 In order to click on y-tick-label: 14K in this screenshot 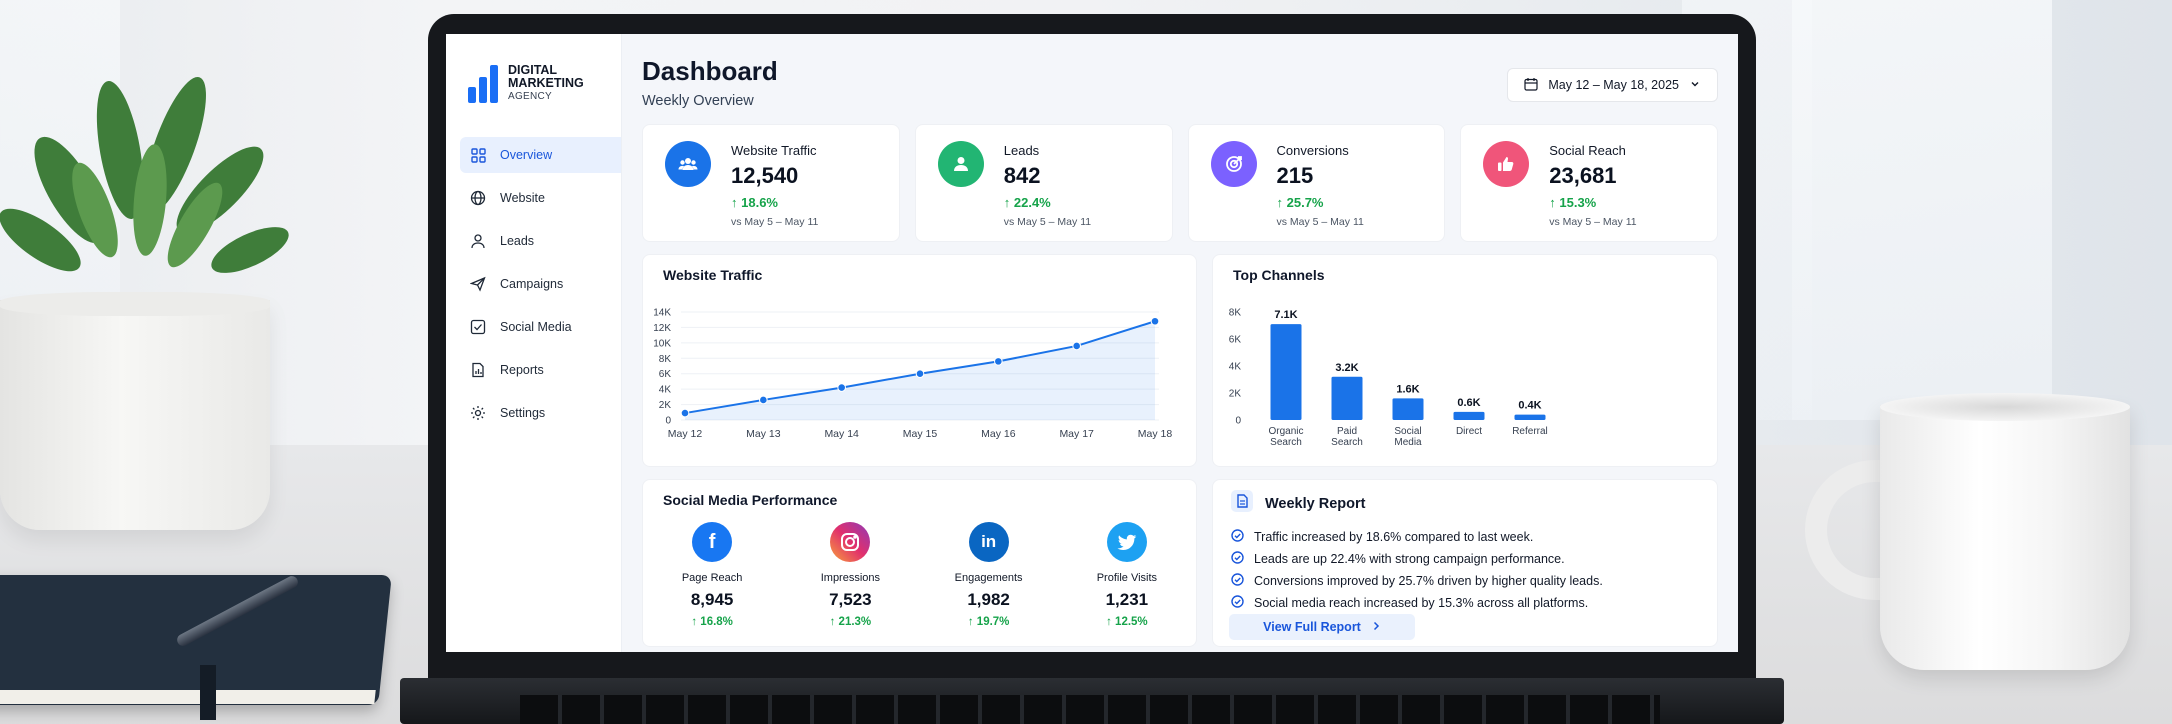, I will do `click(662, 313)`.